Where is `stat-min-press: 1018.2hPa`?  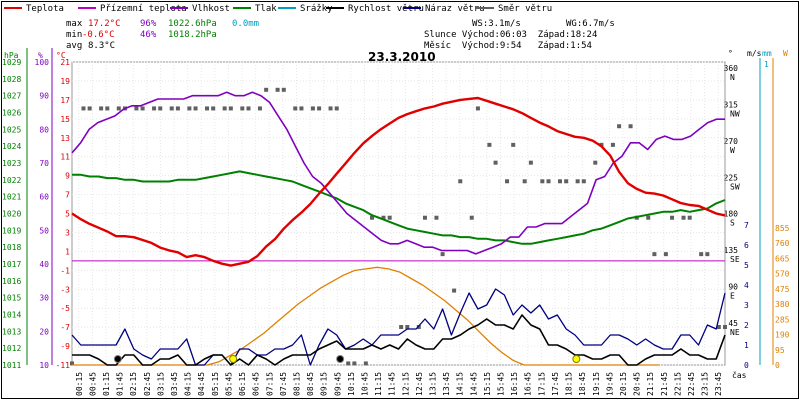
stat-min-press: 1018.2hPa is located at coordinates (192, 35).